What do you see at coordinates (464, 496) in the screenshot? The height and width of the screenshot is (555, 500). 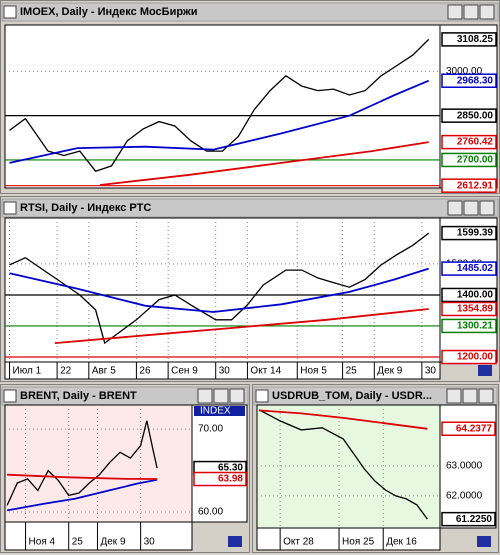 I see `y-tick-label: 62.0000` at bounding box center [464, 496].